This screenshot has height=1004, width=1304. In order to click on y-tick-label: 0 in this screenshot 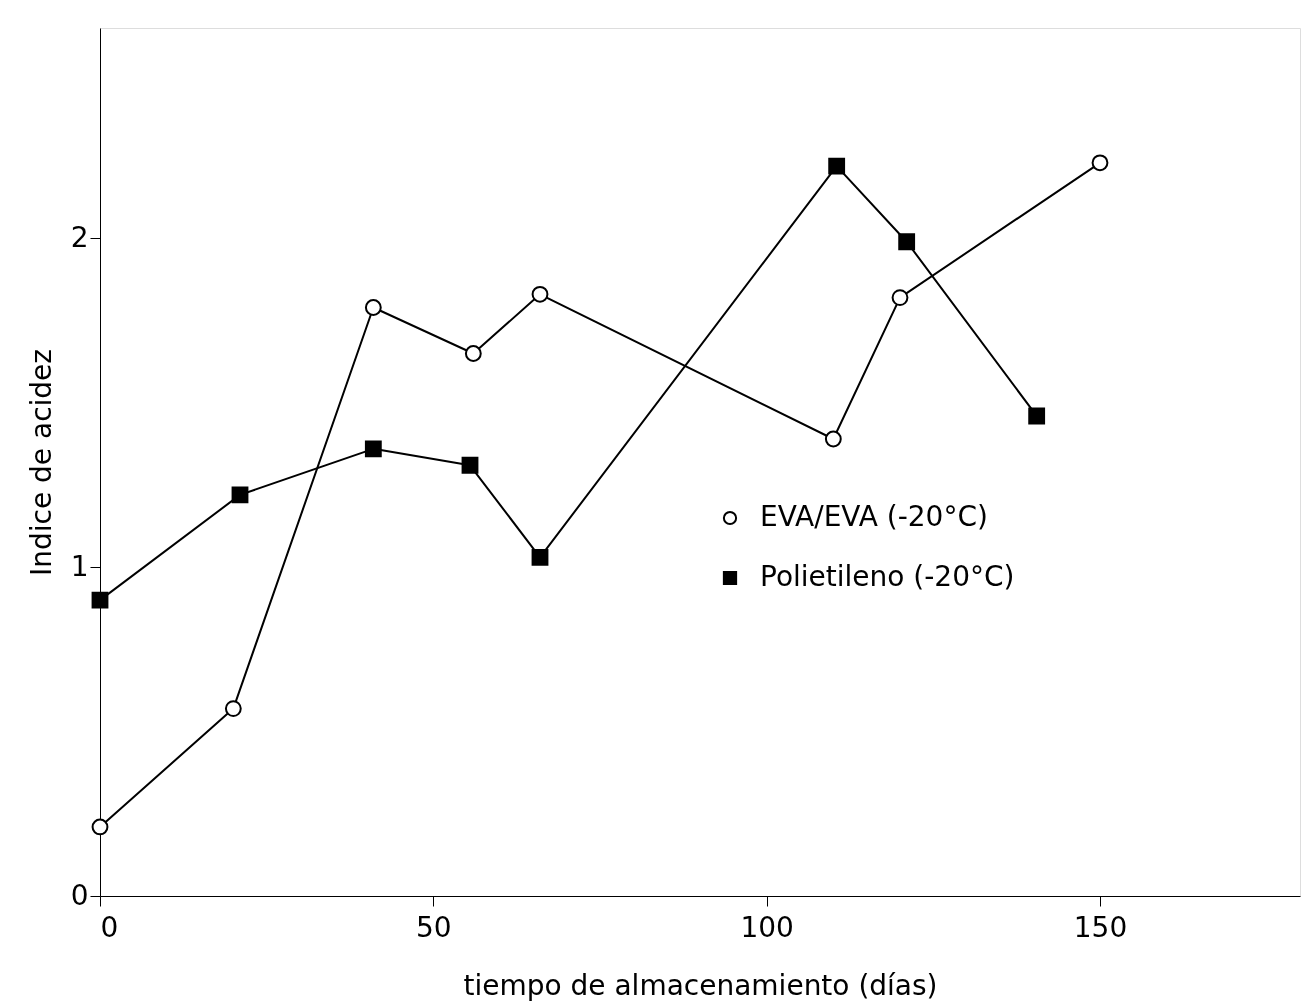, I will do `click(79, 895)`.